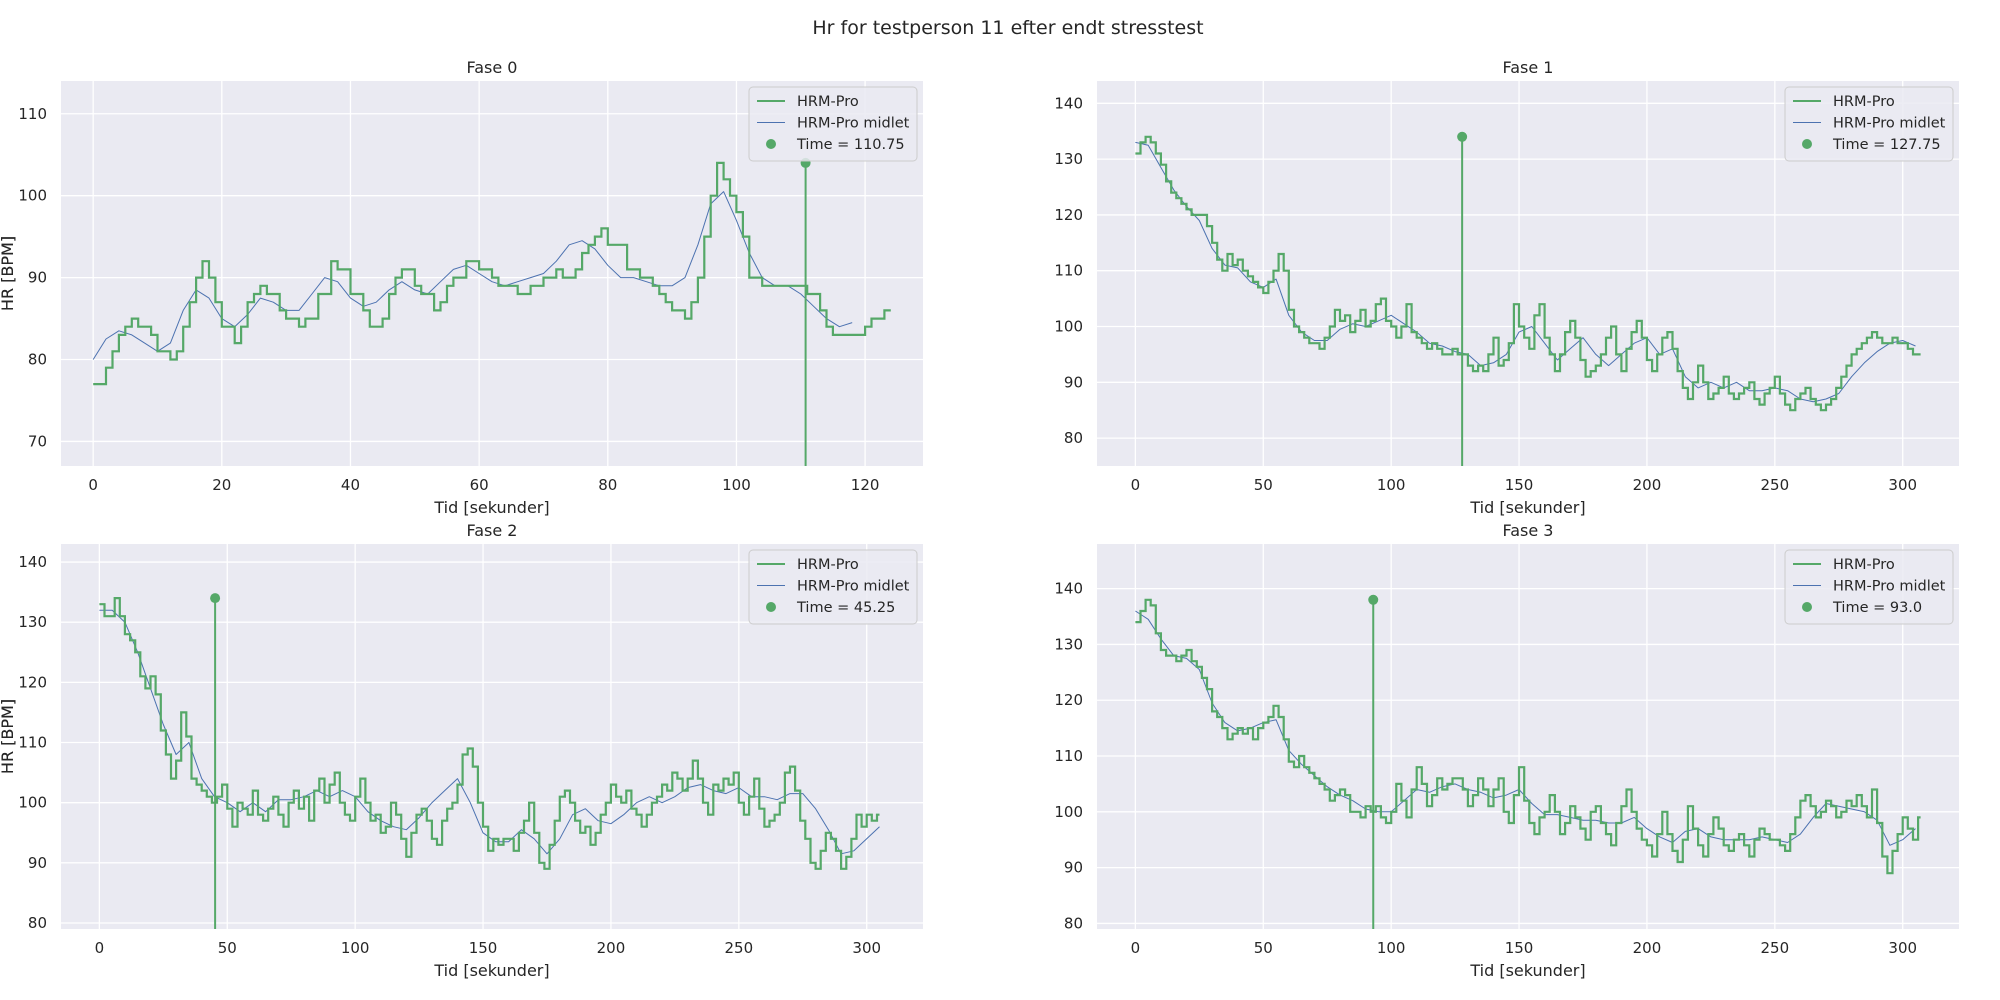 The image size is (2000, 1000). I want to click on legend: HRM-Pro HRM-Pro midlet Time = 45.25, so click(833, 587).